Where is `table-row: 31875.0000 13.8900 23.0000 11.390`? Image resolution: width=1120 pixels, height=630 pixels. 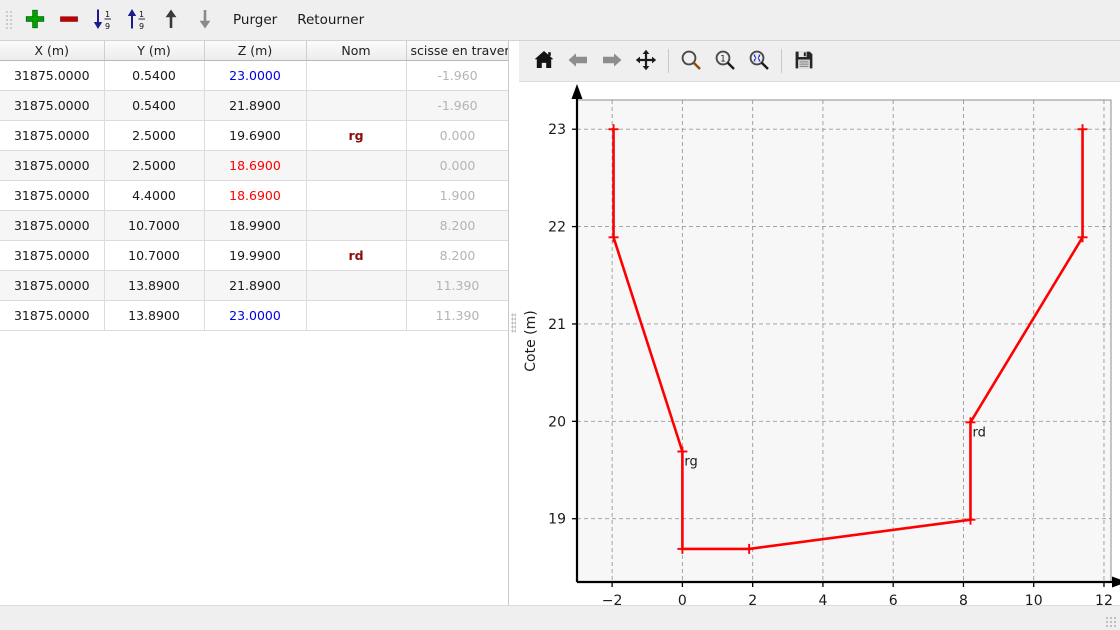
table-row: 31875.0000 13.8900 23.0000 11.390 is located at coordinates (254, 315).